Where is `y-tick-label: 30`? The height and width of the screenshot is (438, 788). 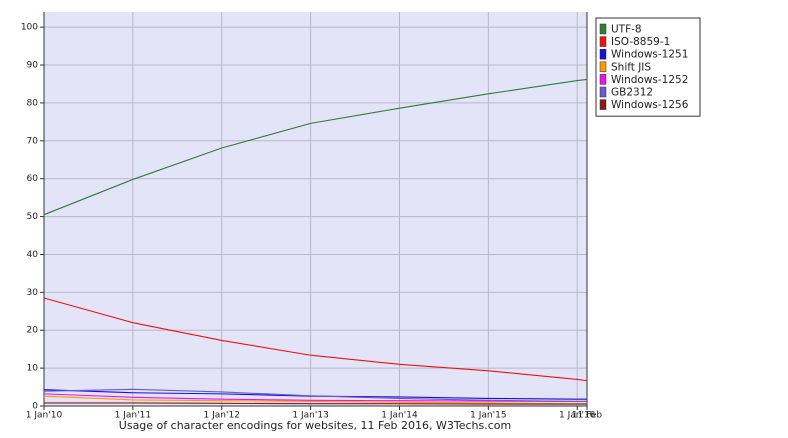
y-tick-label: 30 is located at coordinates (33, 293).